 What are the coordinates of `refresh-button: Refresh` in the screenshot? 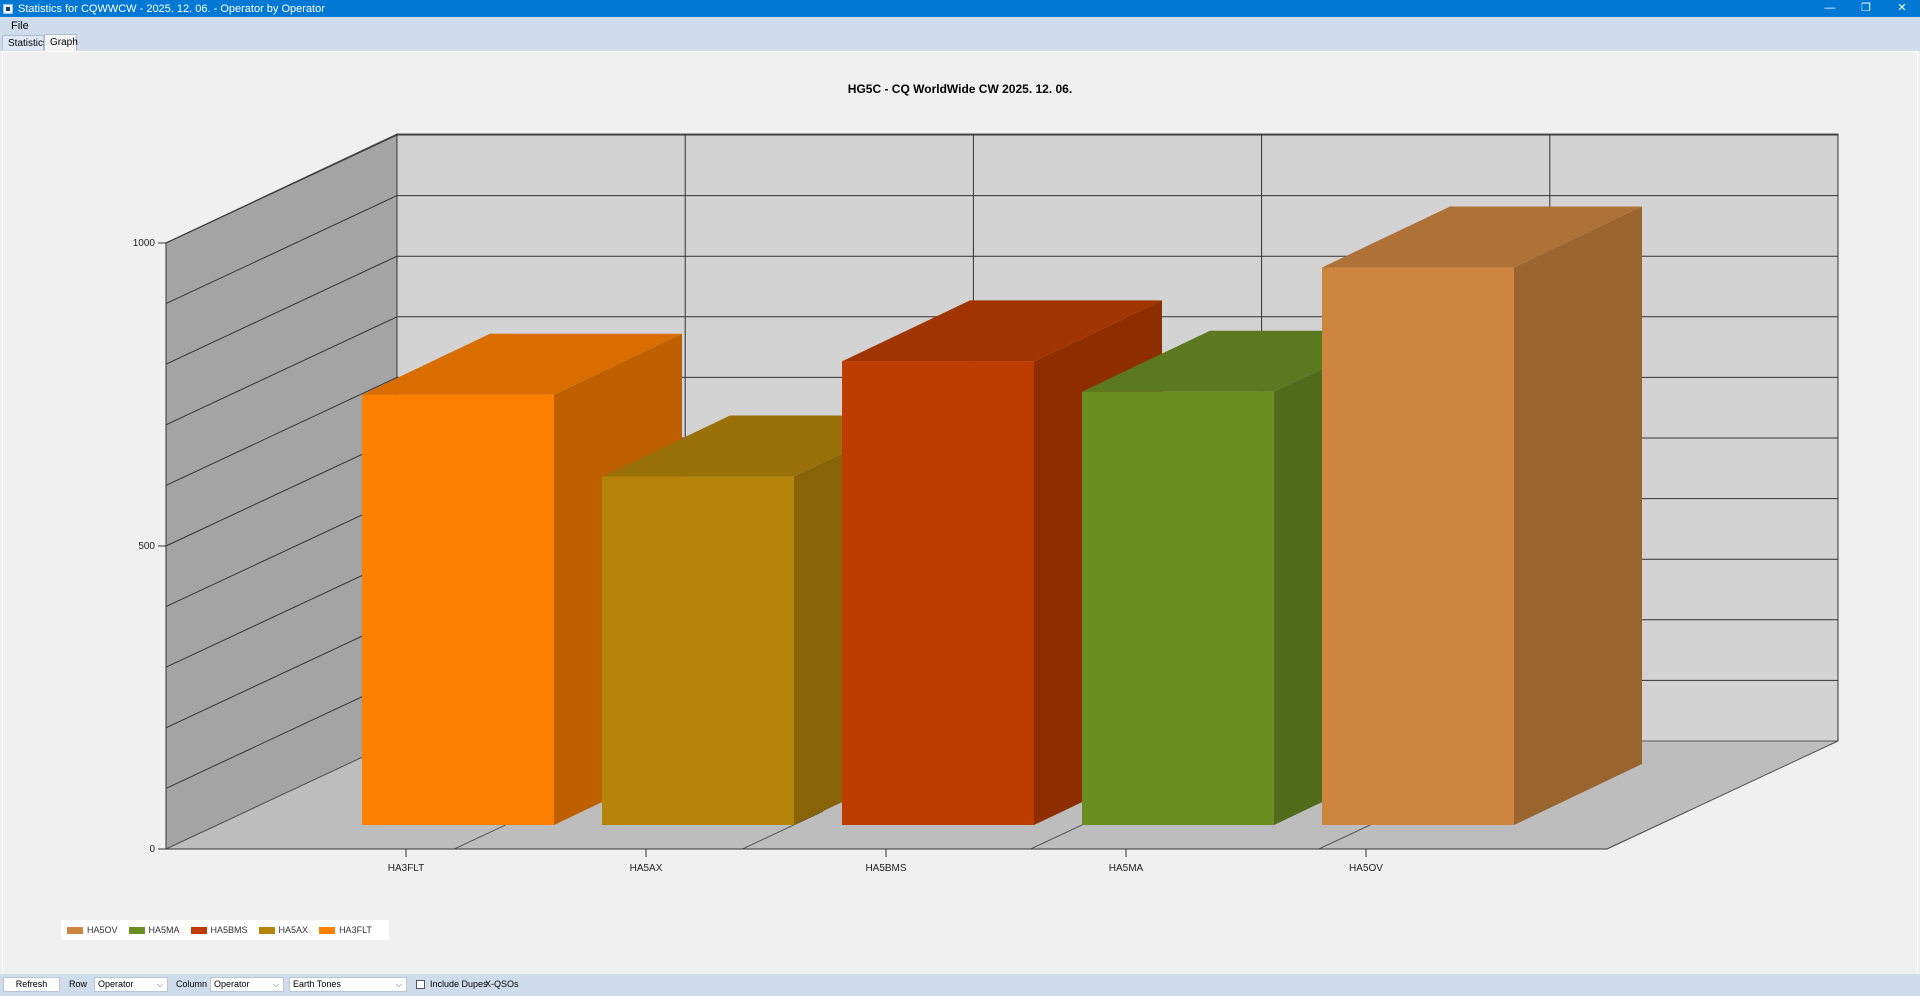 It's located at (31, 984).